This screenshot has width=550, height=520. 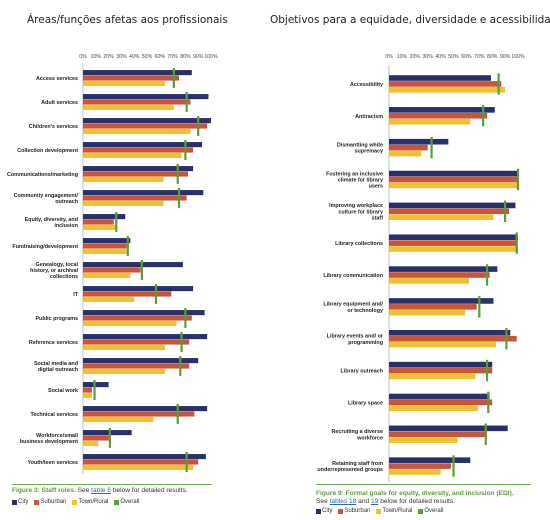 What do you see at coordinates (83, 490) in the screenshot?
I see `left-caption-pre: See` at bounding box center [83, 490].